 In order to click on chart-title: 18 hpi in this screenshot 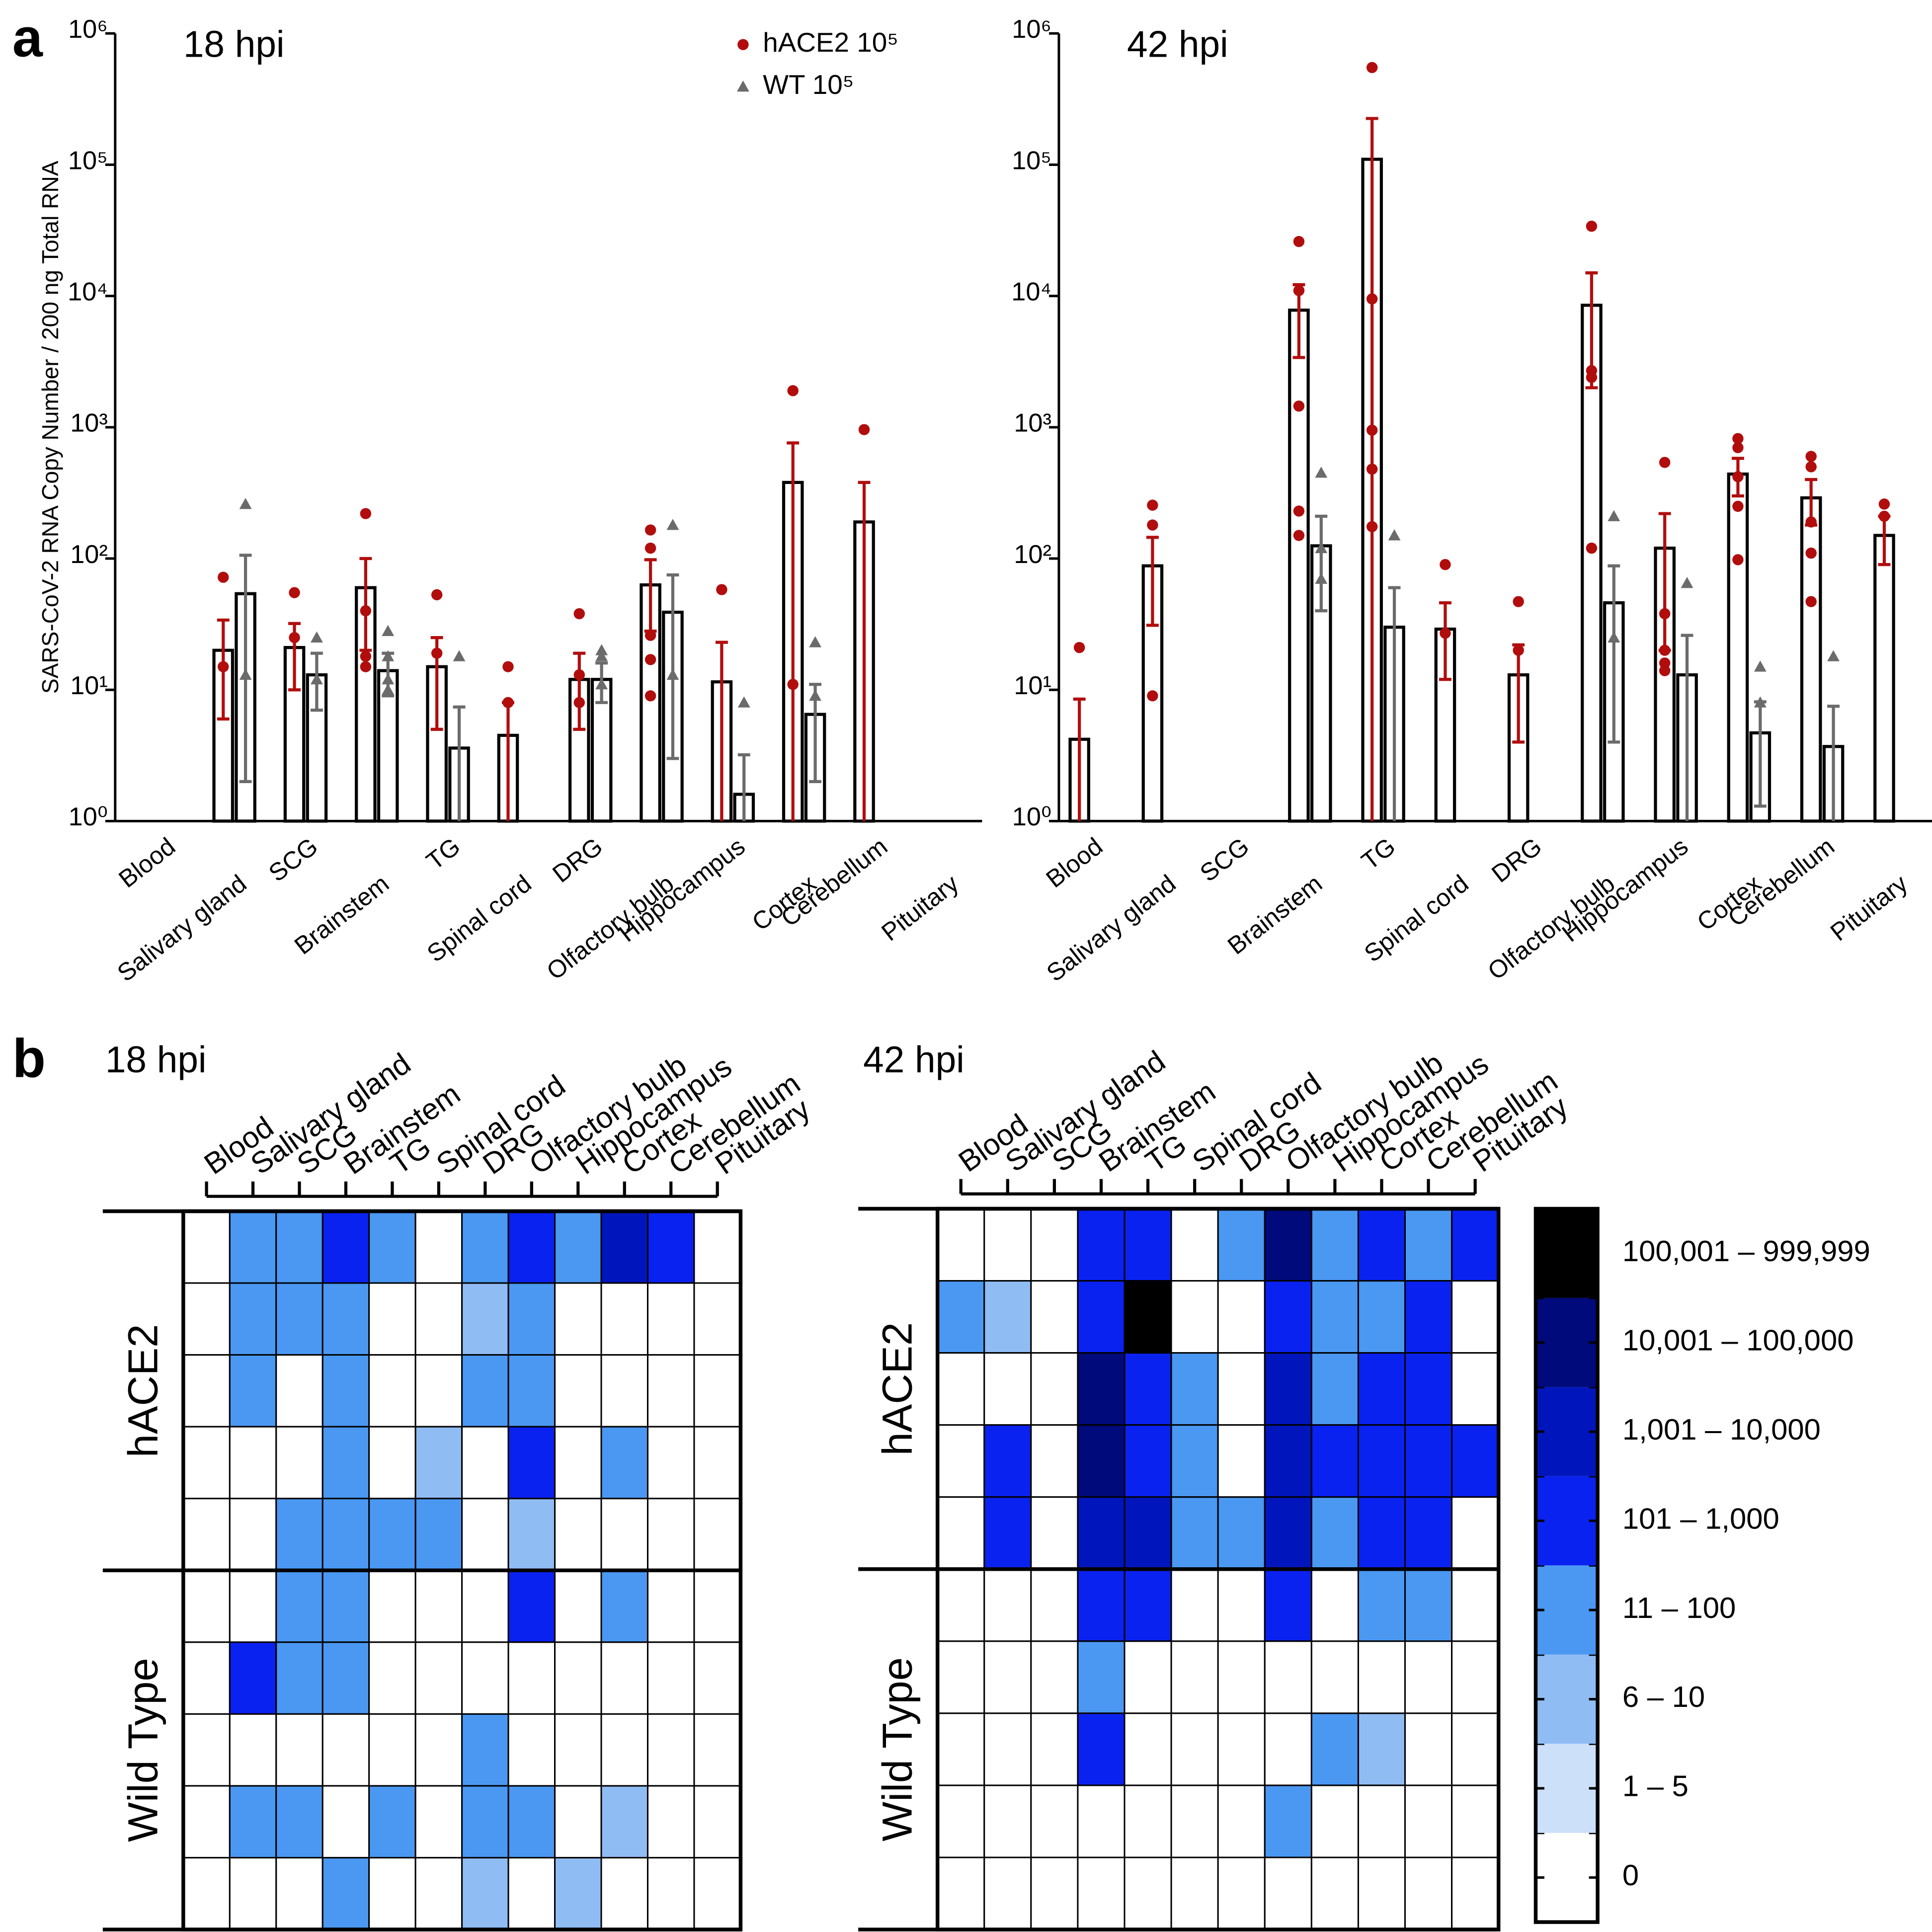, I will do `click(156, 1059)`.